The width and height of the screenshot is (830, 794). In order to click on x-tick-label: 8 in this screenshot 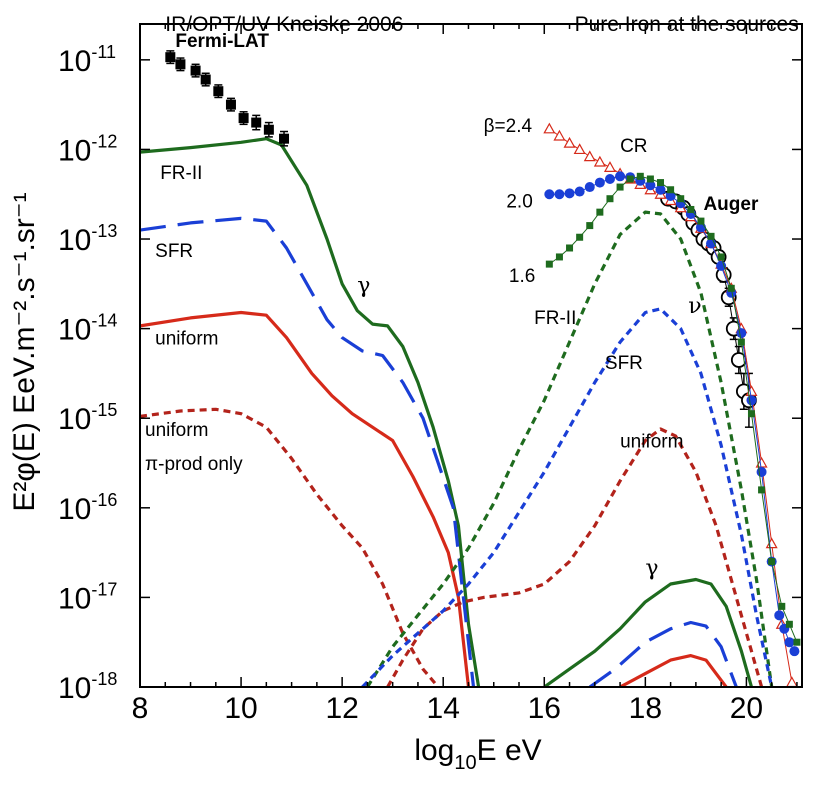, I will do `click(140, 708)`.